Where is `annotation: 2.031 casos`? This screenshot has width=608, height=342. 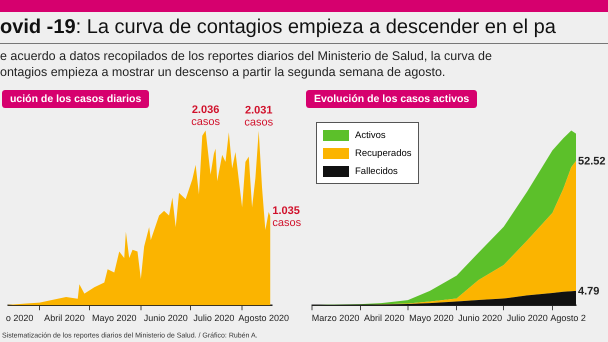
annotation: 2.031 casos is located at coordinates (259, 116).